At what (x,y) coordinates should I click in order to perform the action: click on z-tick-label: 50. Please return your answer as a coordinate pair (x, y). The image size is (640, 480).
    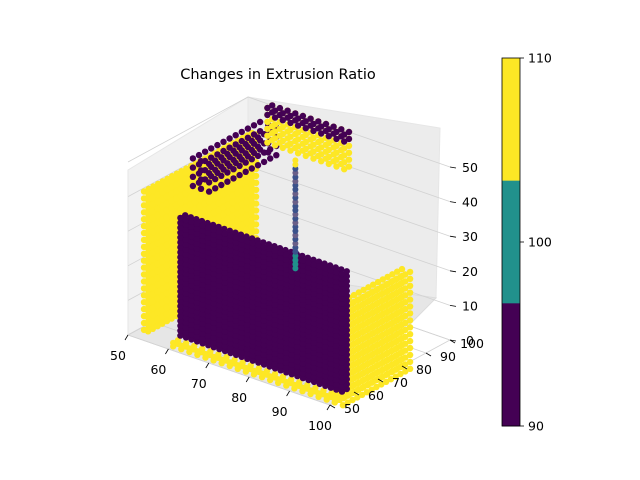
    Looking at the image, I should click on (470, 167).